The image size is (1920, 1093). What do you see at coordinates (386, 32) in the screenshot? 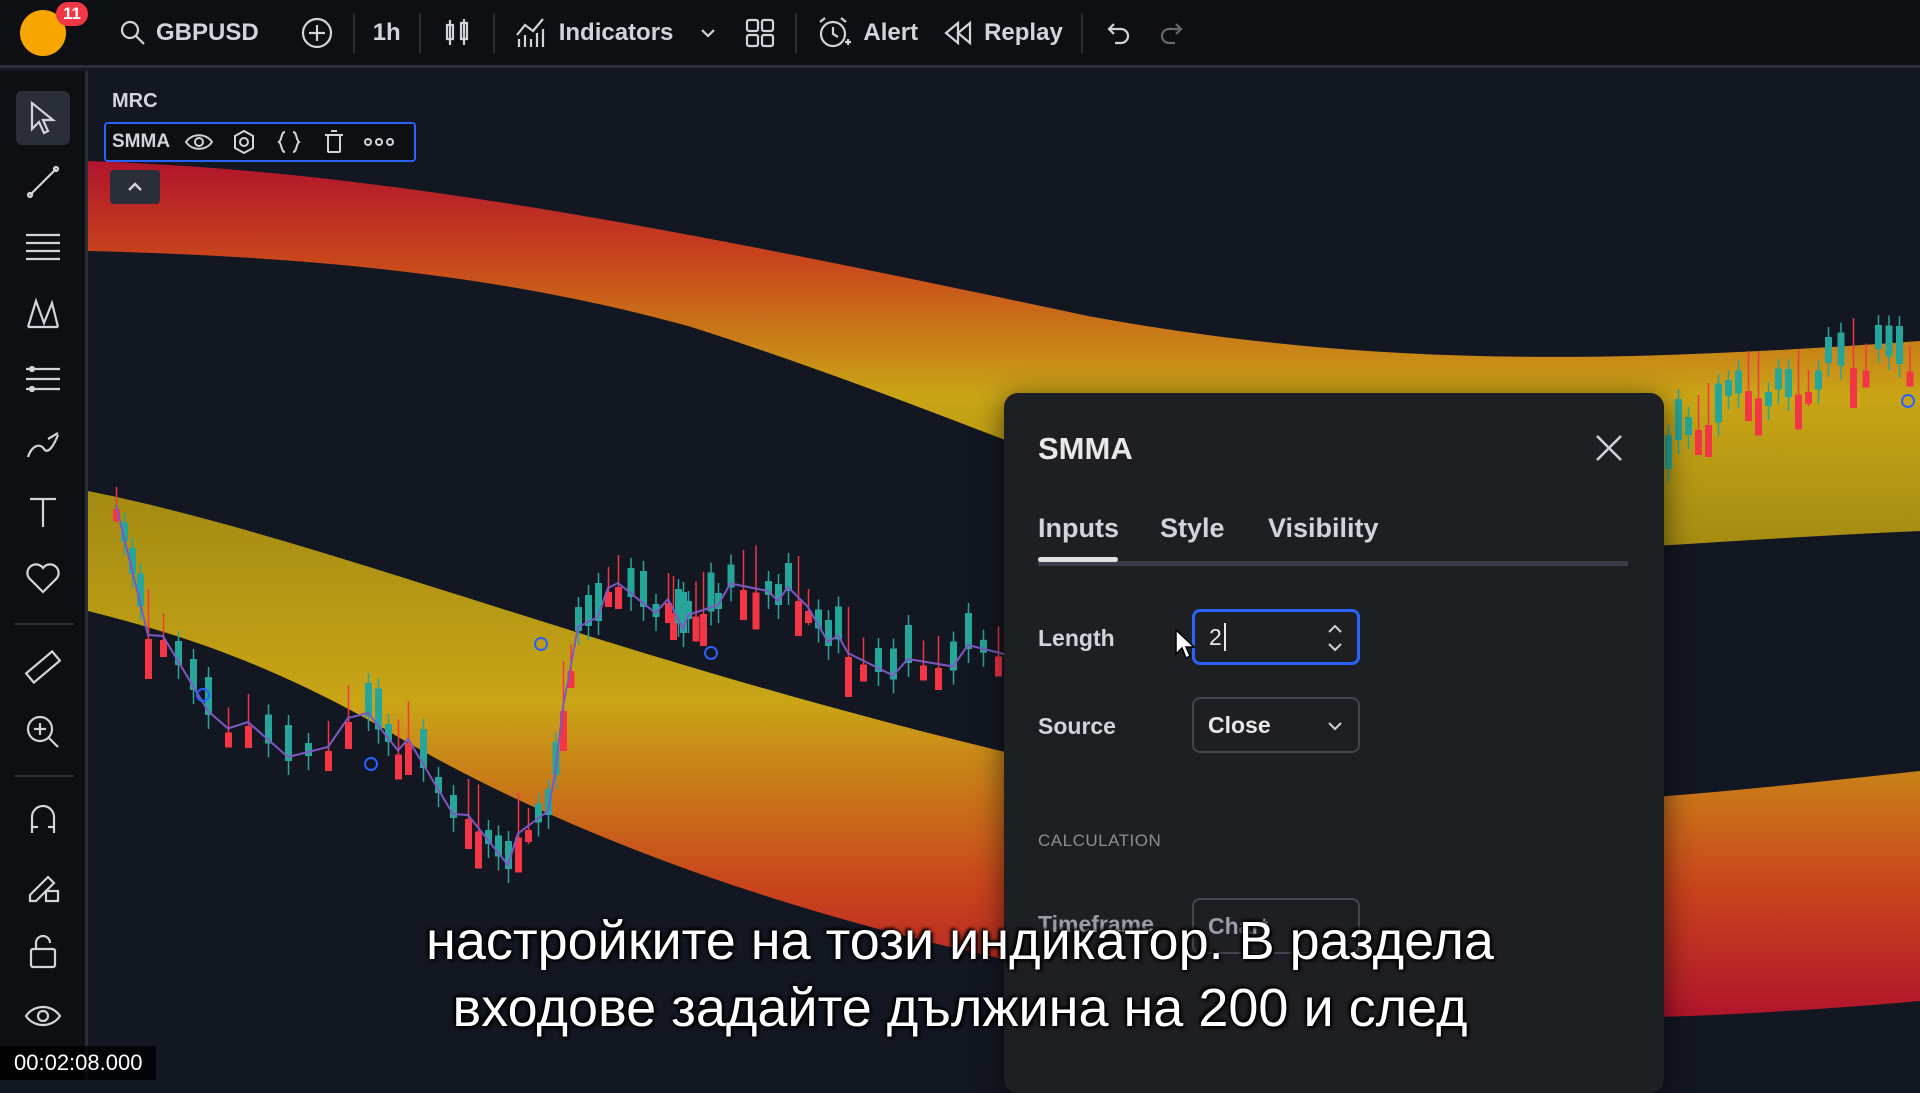
I see `interval-button: 1h` at bounding box center [386, 32].